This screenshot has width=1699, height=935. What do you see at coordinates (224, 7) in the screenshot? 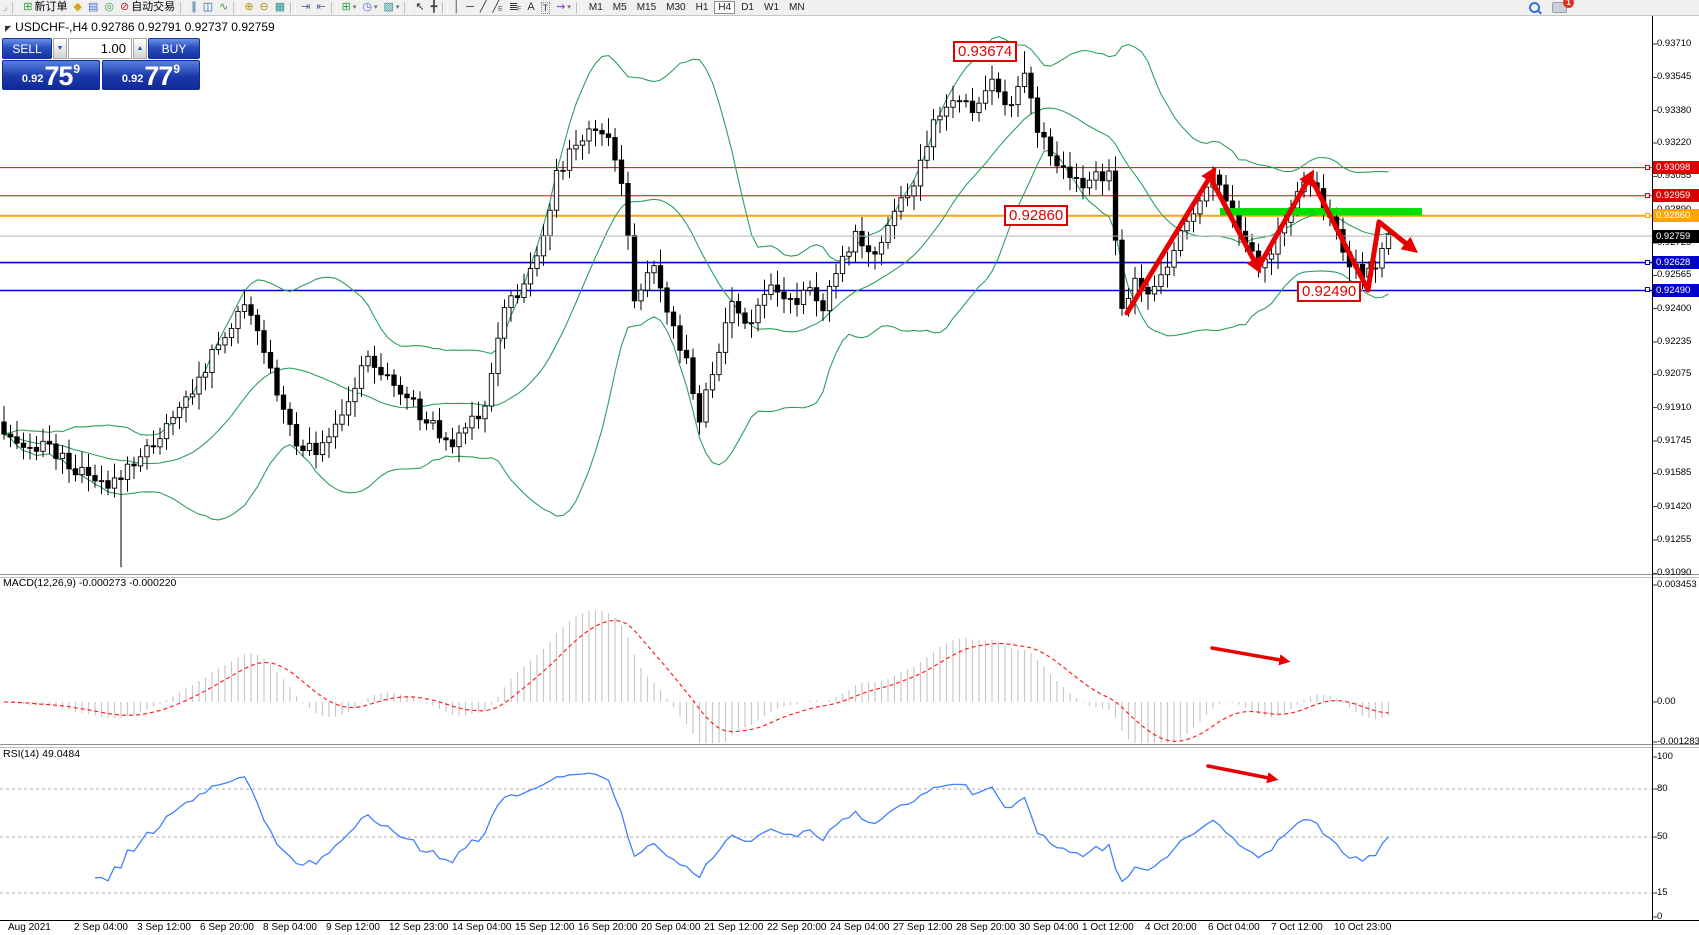
I see `line-chart-icon: ∿` at bounding box center [224, 7].